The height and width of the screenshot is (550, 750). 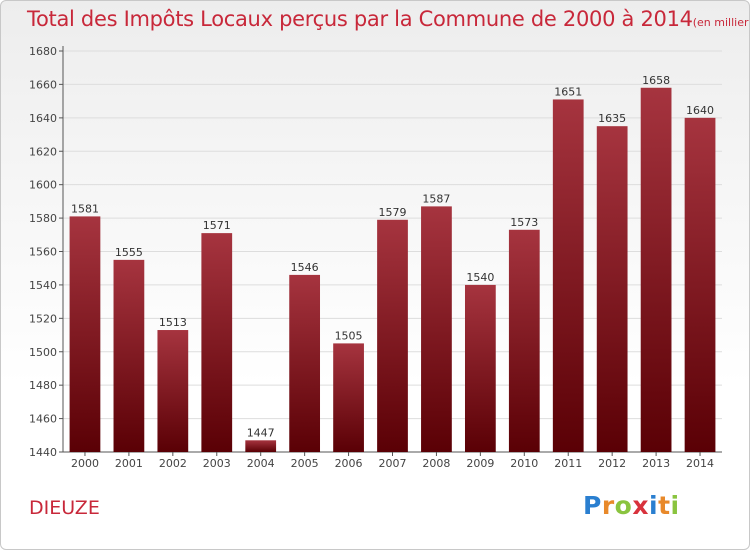 I want to click on logo-letter: x, so click(x=640, y=505).